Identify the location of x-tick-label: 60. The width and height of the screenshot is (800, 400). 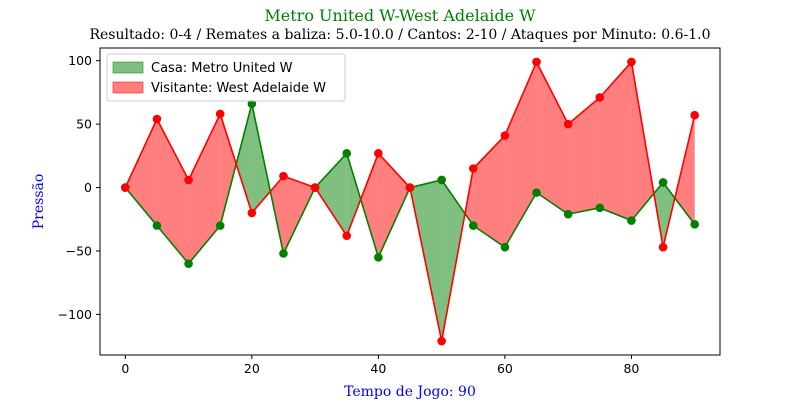
(505, 368).